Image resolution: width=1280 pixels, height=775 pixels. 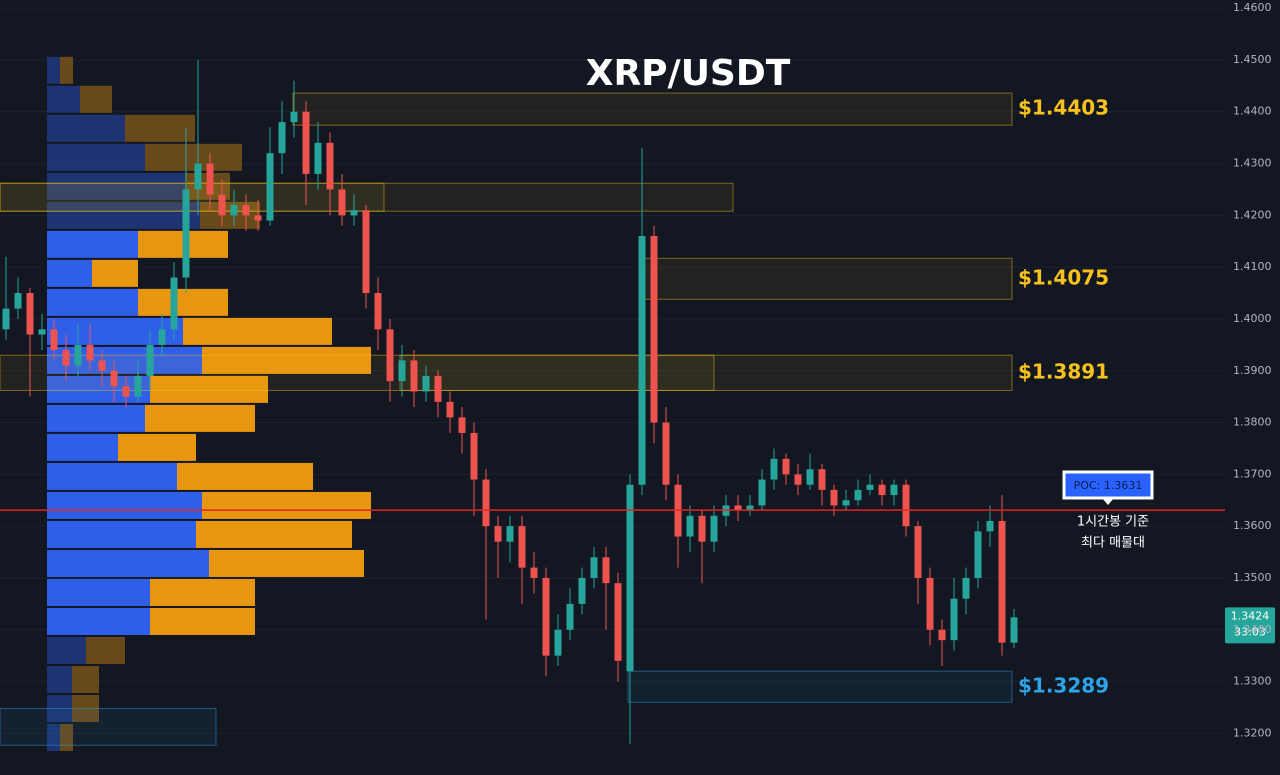 I want to click on y-tick-label: 1.3600, so click(x=1252, y=525).